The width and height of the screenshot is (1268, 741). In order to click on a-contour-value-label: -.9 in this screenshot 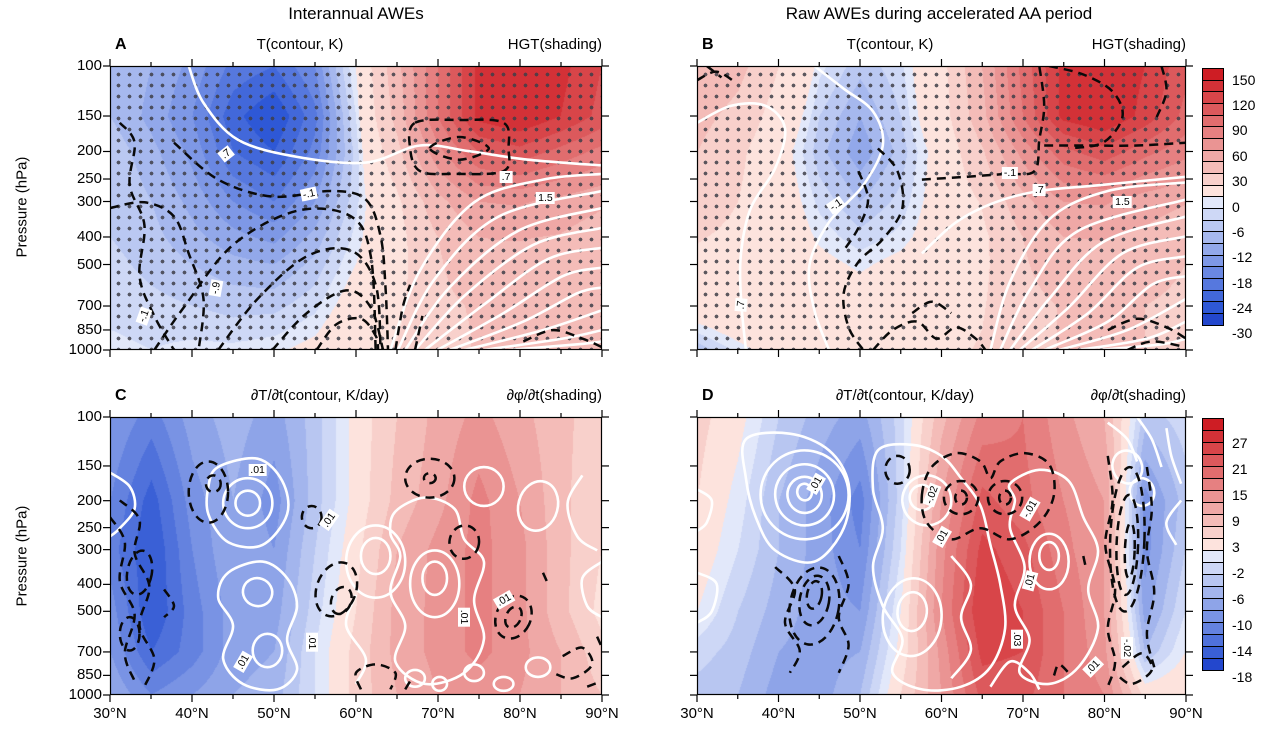, I will do `click(216, 287)`.